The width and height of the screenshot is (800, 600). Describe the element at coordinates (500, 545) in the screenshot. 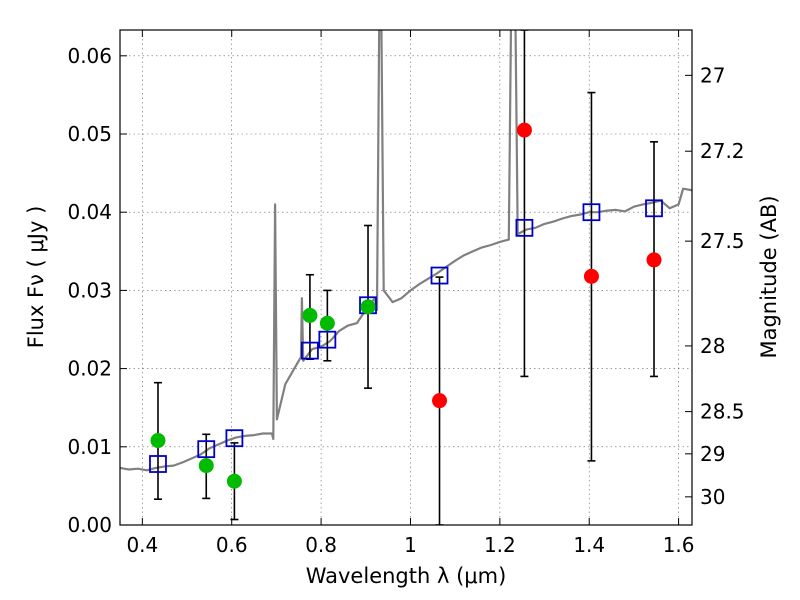

I see `x-tick-label: 1.2` at that location.